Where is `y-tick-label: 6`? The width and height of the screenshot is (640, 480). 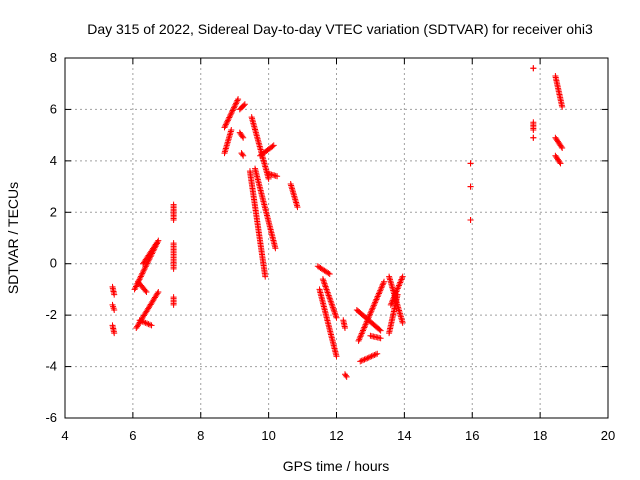 y-tick-label: 6 is located at coordinates (53, 108).